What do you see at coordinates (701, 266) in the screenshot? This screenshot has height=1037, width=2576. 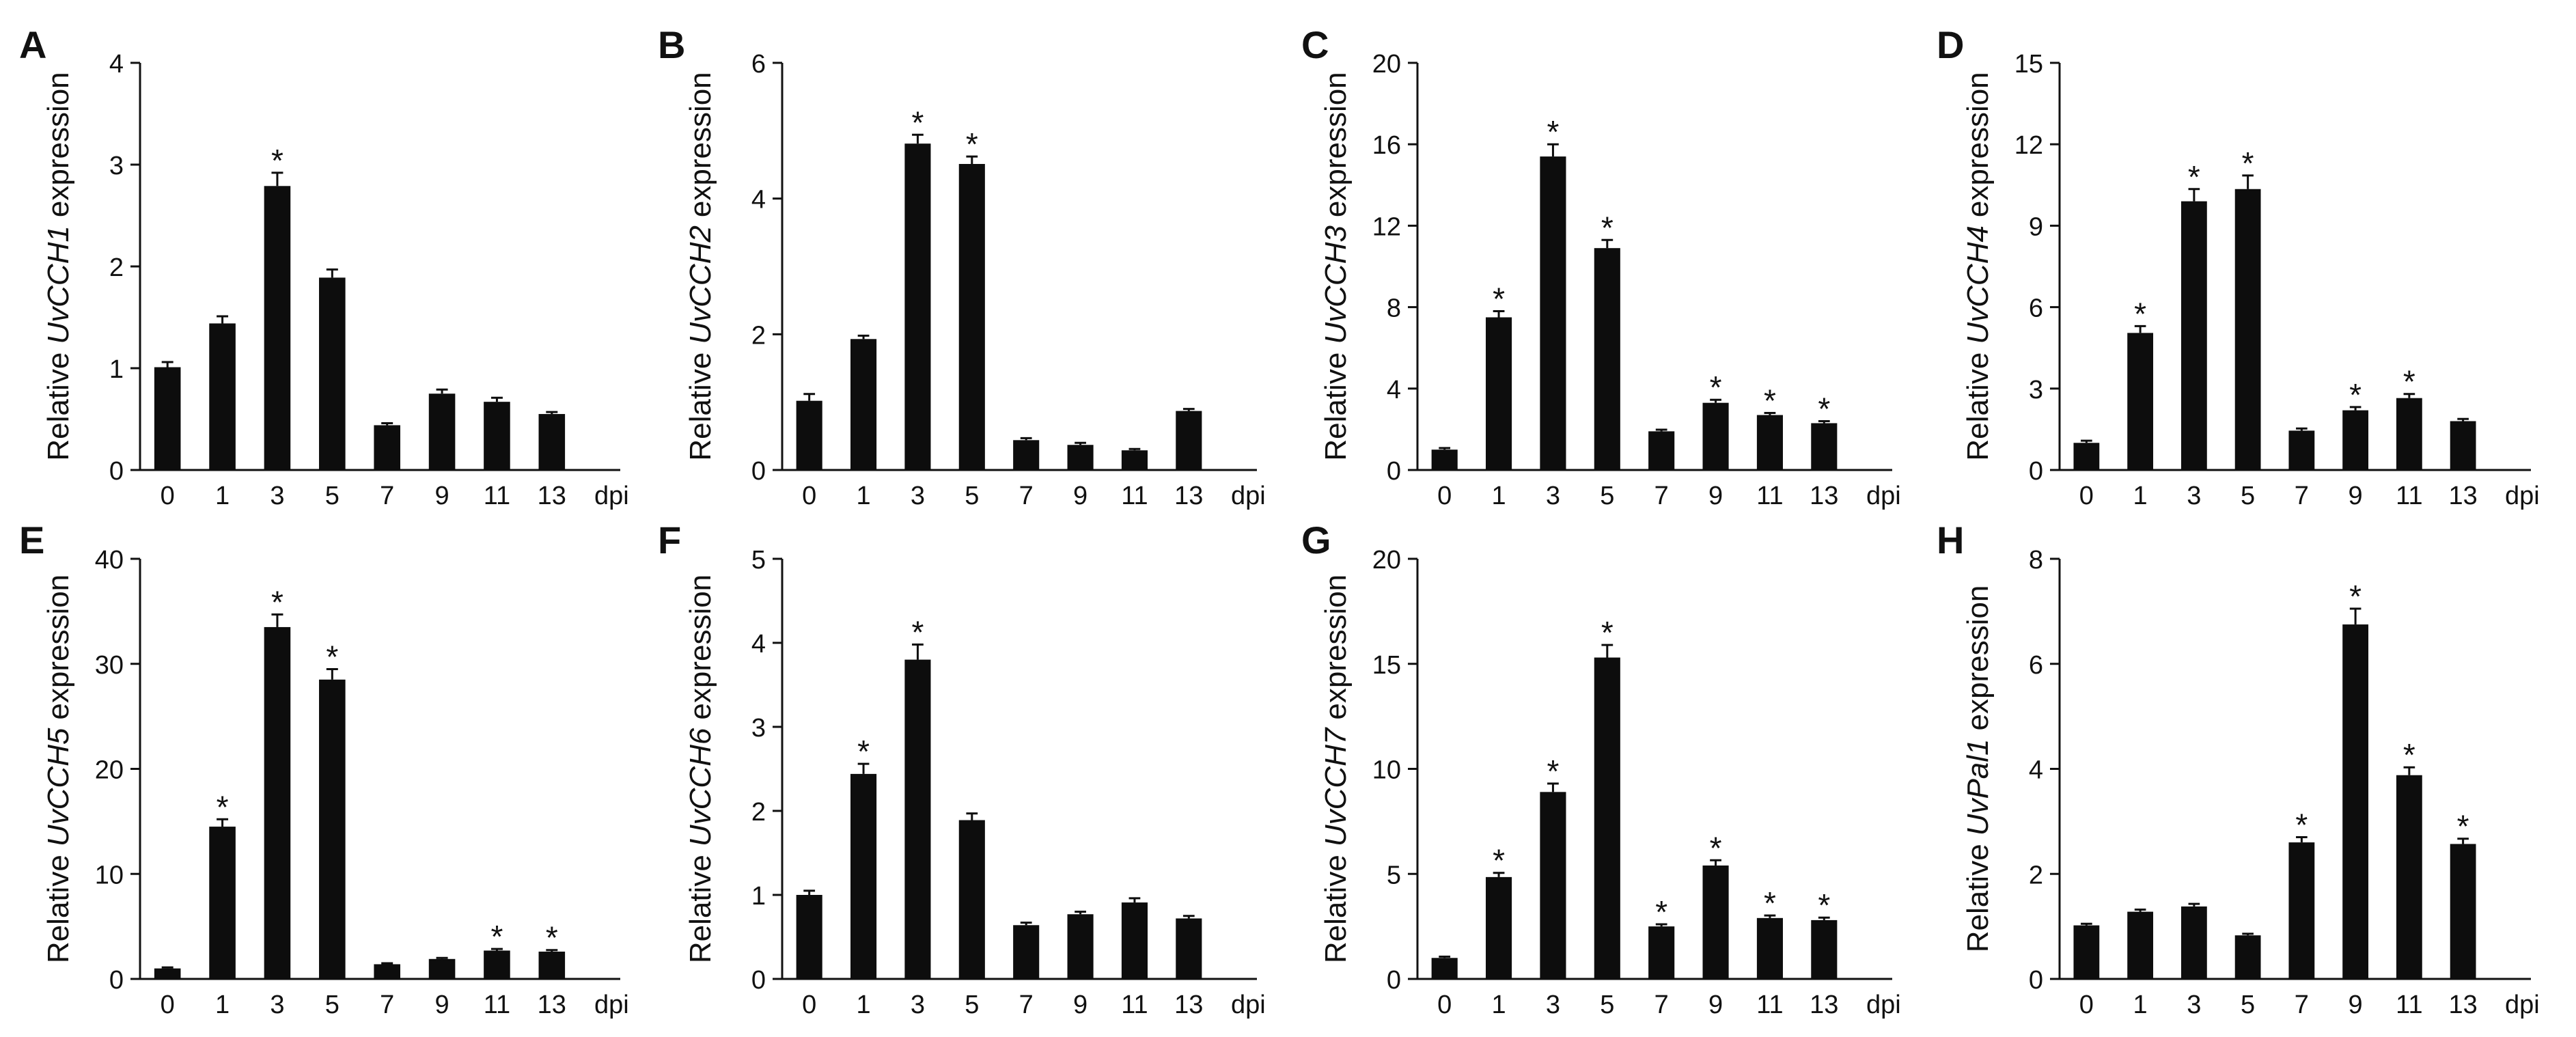 I see `y-axis-title: Relative UvCCH2 expression` at bounding box center [701, 266].